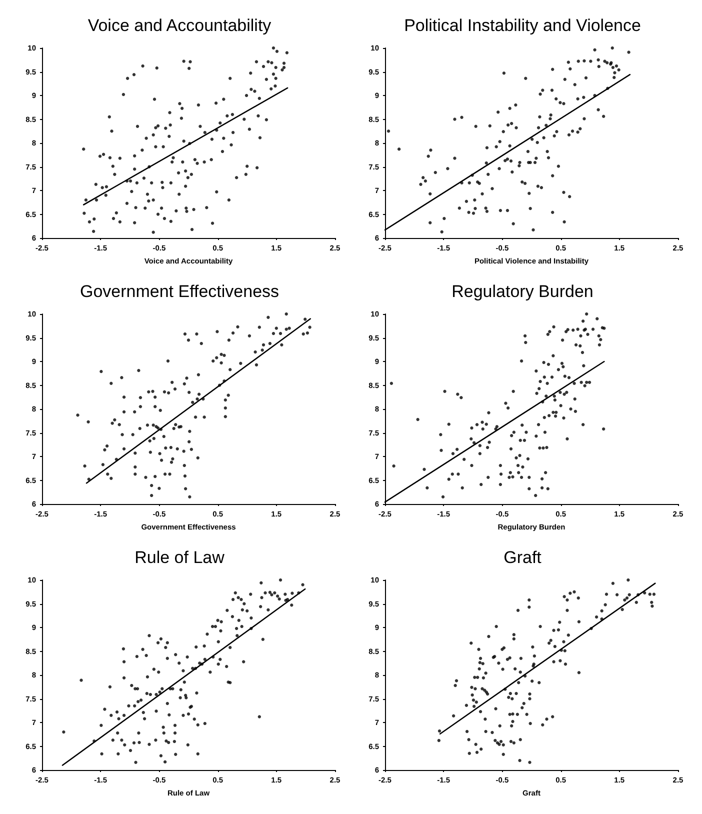 The width and height of the screenshot is (702, 814). I want to click on chart-title: Voice and Accountability, so click(180, 25).